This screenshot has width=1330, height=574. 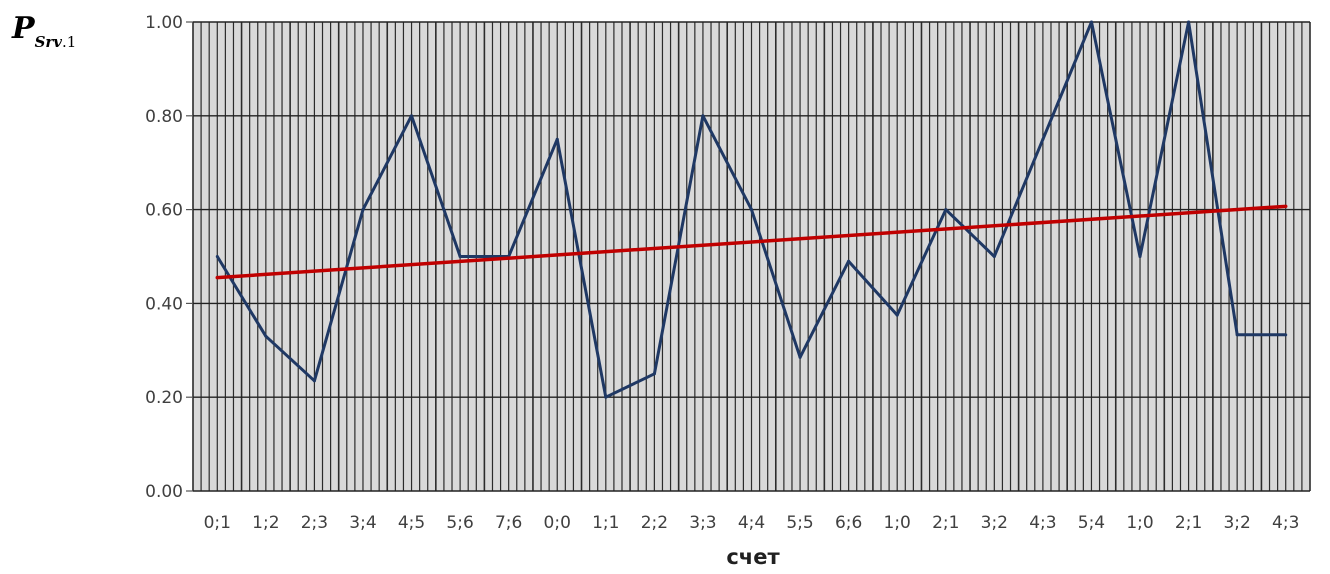 What do you see at coordinates (508, 523) in the screenshot?
I see `x-tick-label: 7;6` at bounding box center [508, 523].